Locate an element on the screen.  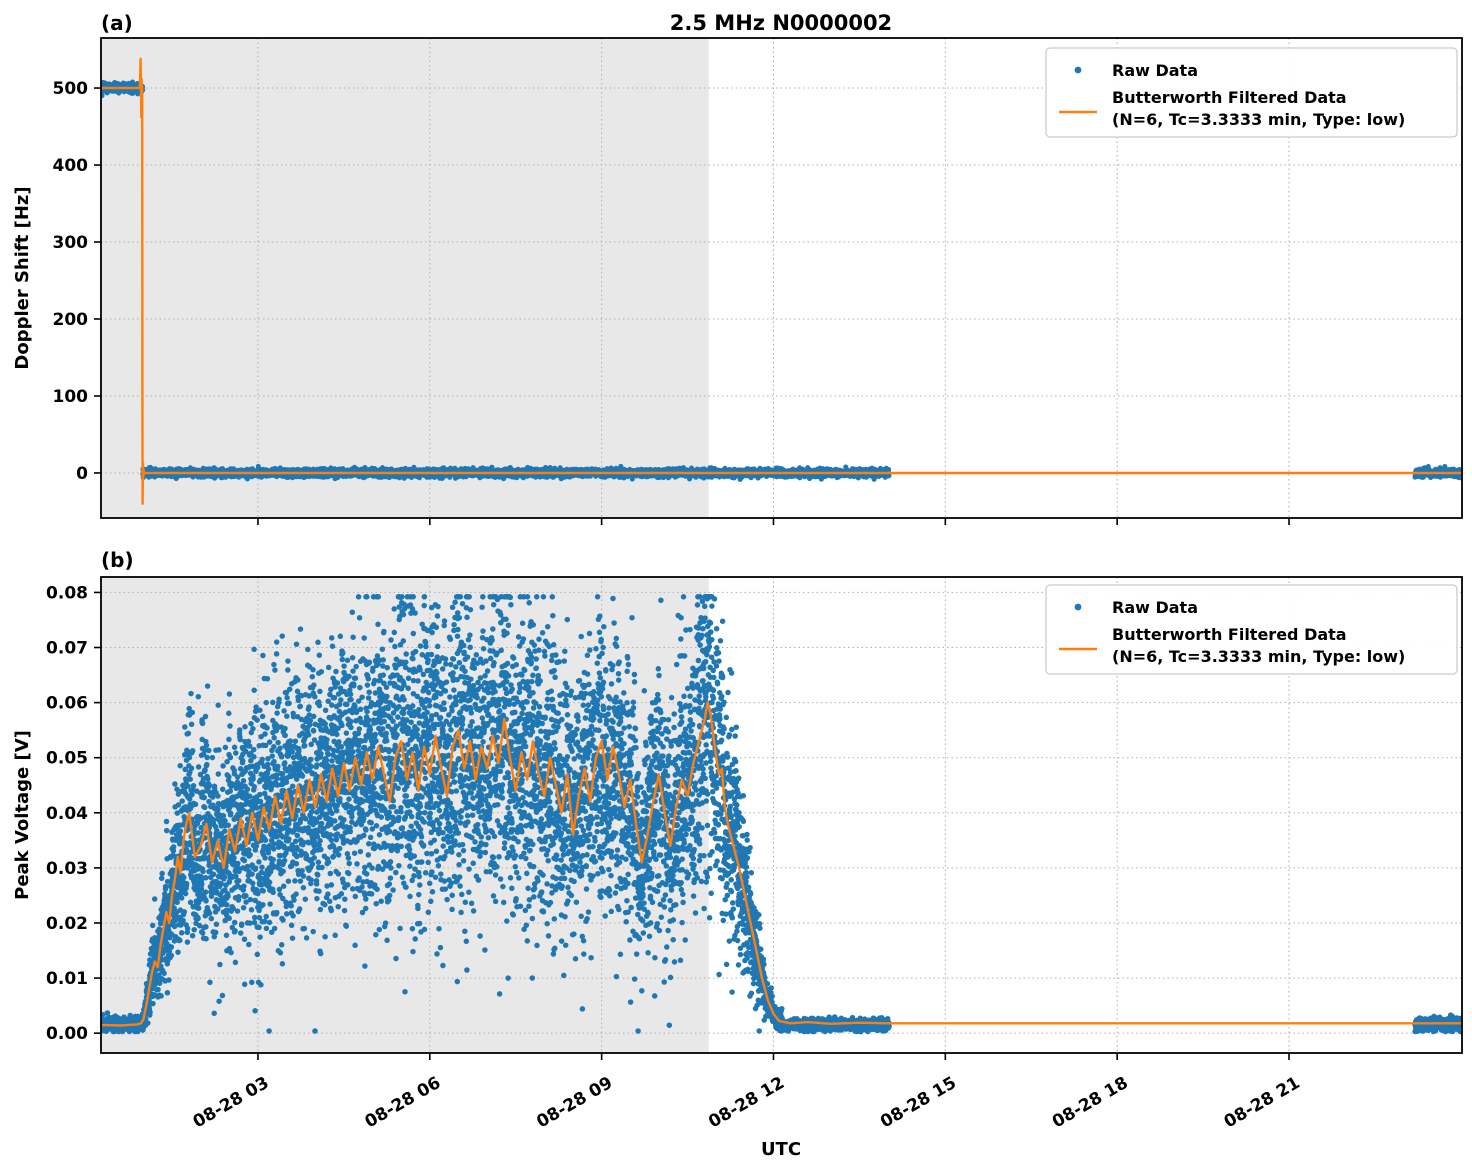
chart-title: 2.5 MHz N0000002 is located at coordinates (781, 23).